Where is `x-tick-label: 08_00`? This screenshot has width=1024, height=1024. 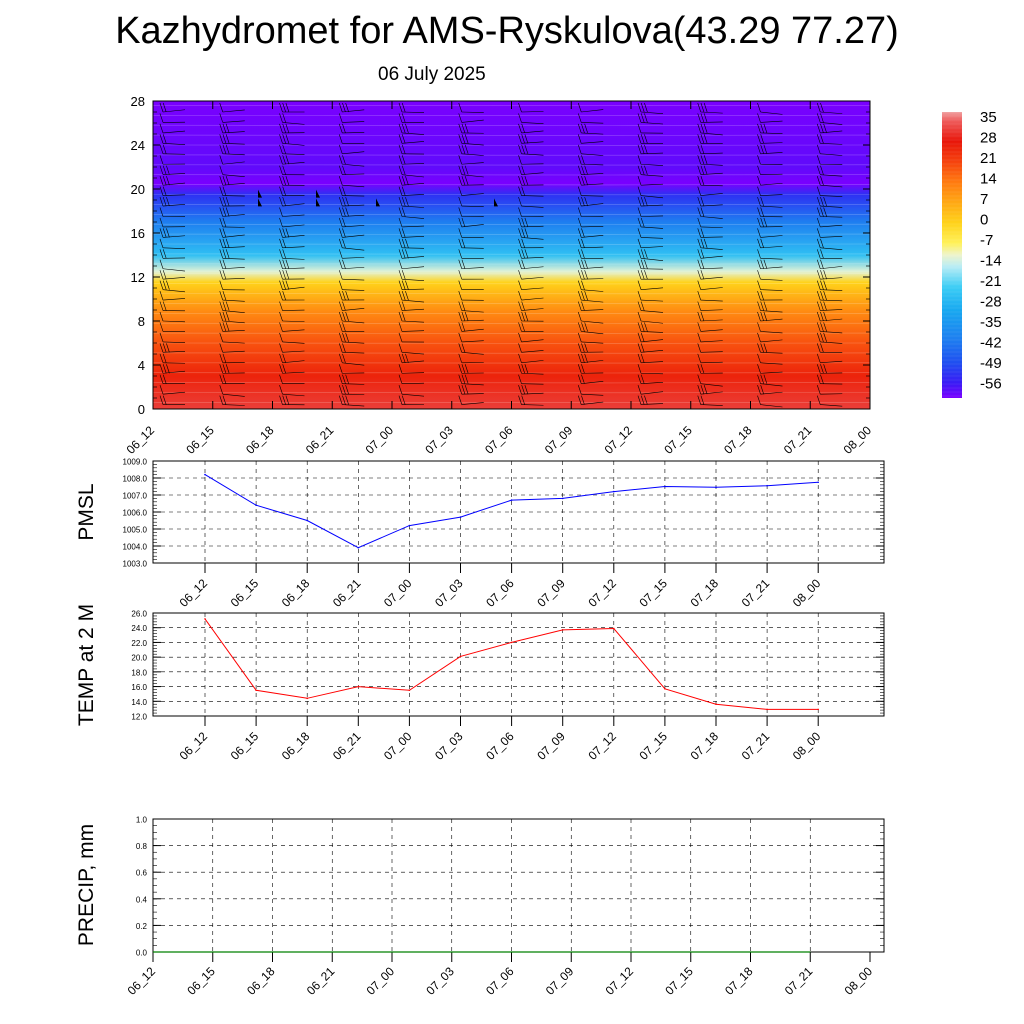
x-tick-label: 08_00 is located at coordinates (858, 440).